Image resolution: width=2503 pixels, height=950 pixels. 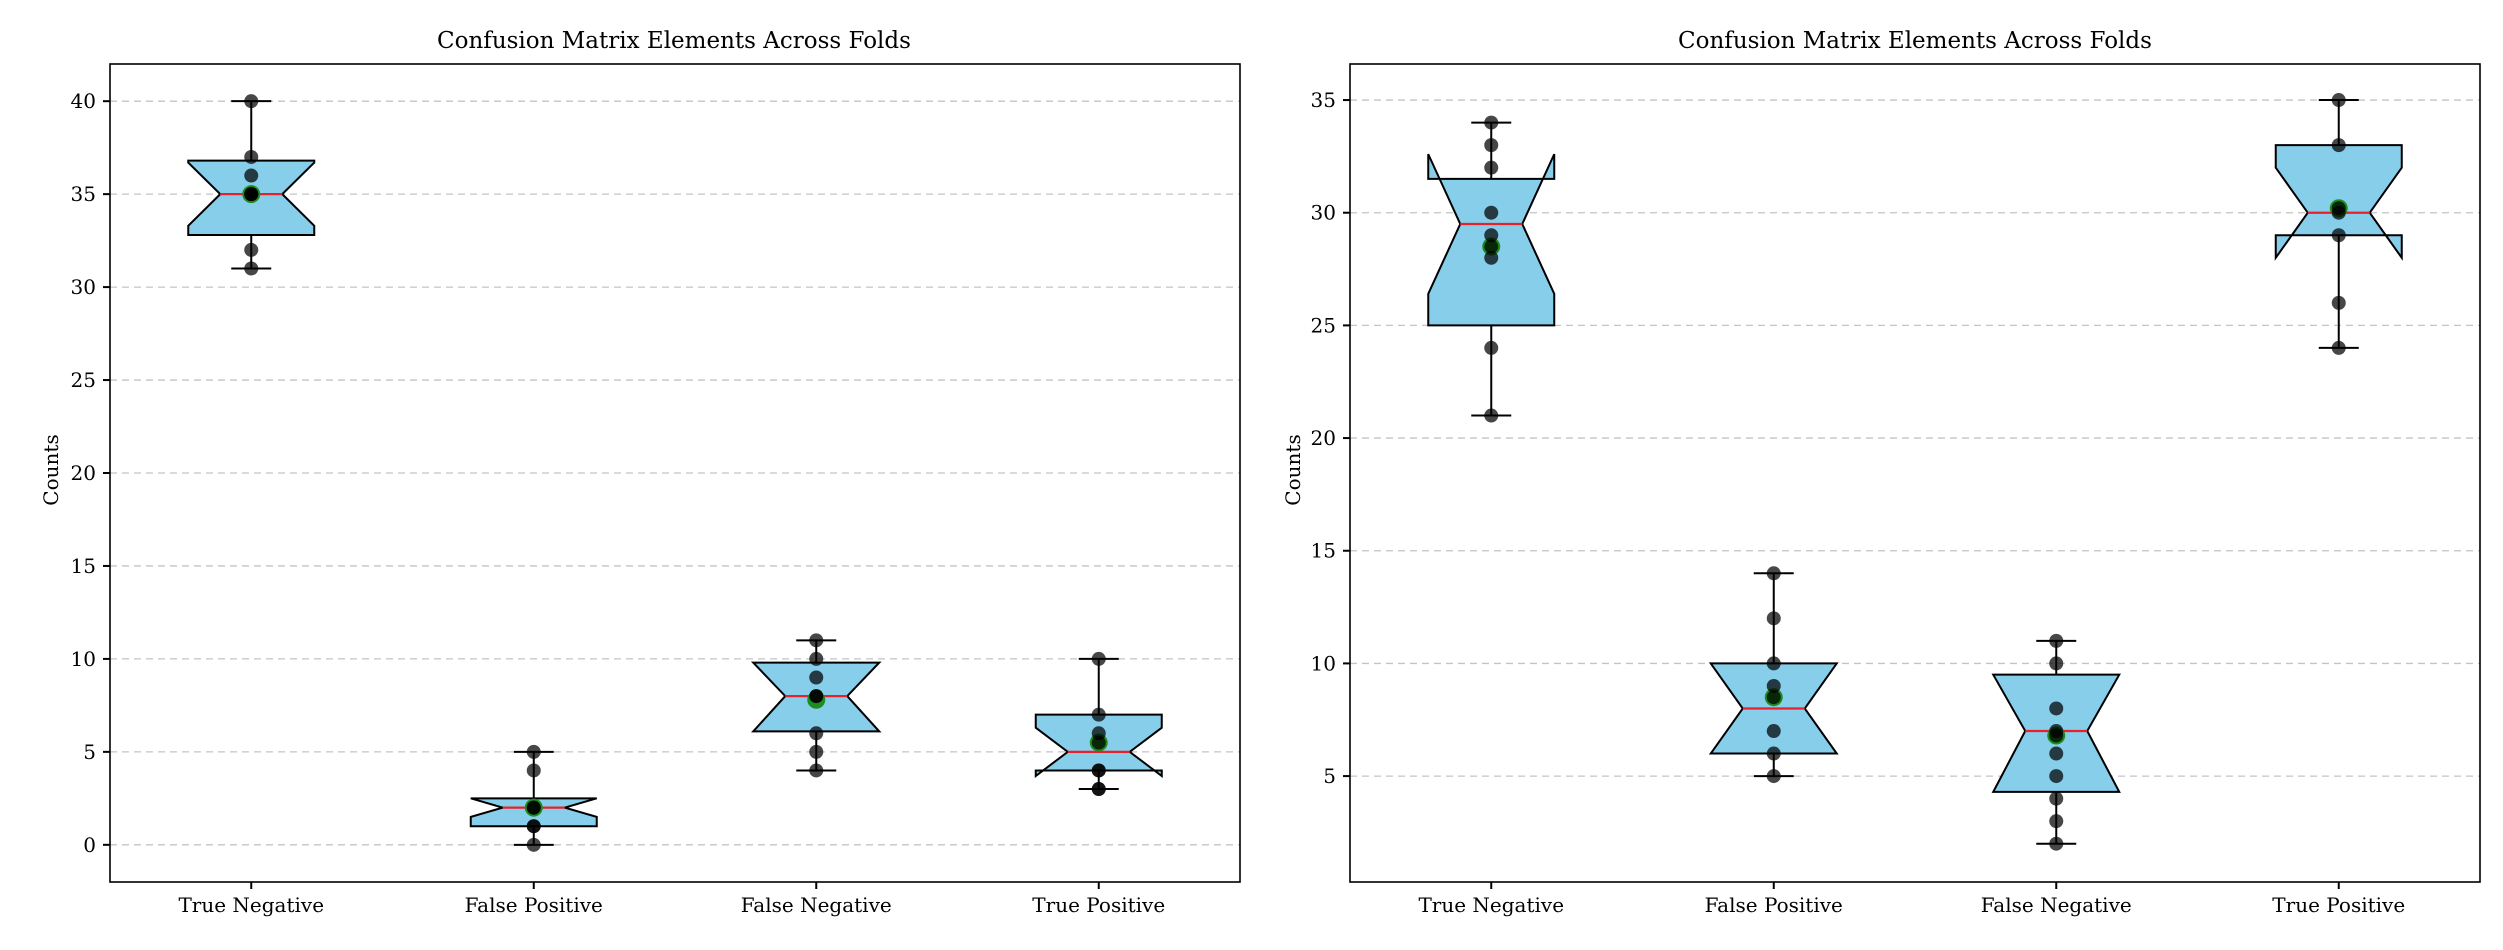 I want to click on left-y-tick-label: 30, so click(x=83, y=287).